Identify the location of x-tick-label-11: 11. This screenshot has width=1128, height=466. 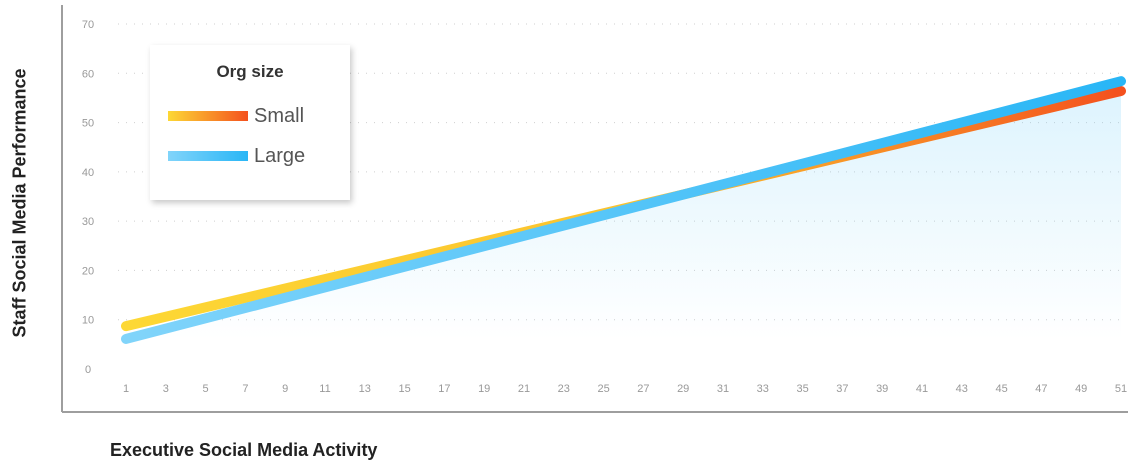
(324, 389).